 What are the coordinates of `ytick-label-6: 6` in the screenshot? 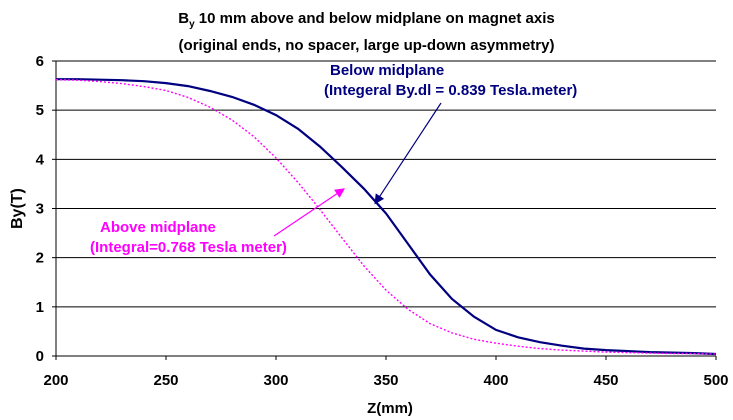 It's located at (40, 61).